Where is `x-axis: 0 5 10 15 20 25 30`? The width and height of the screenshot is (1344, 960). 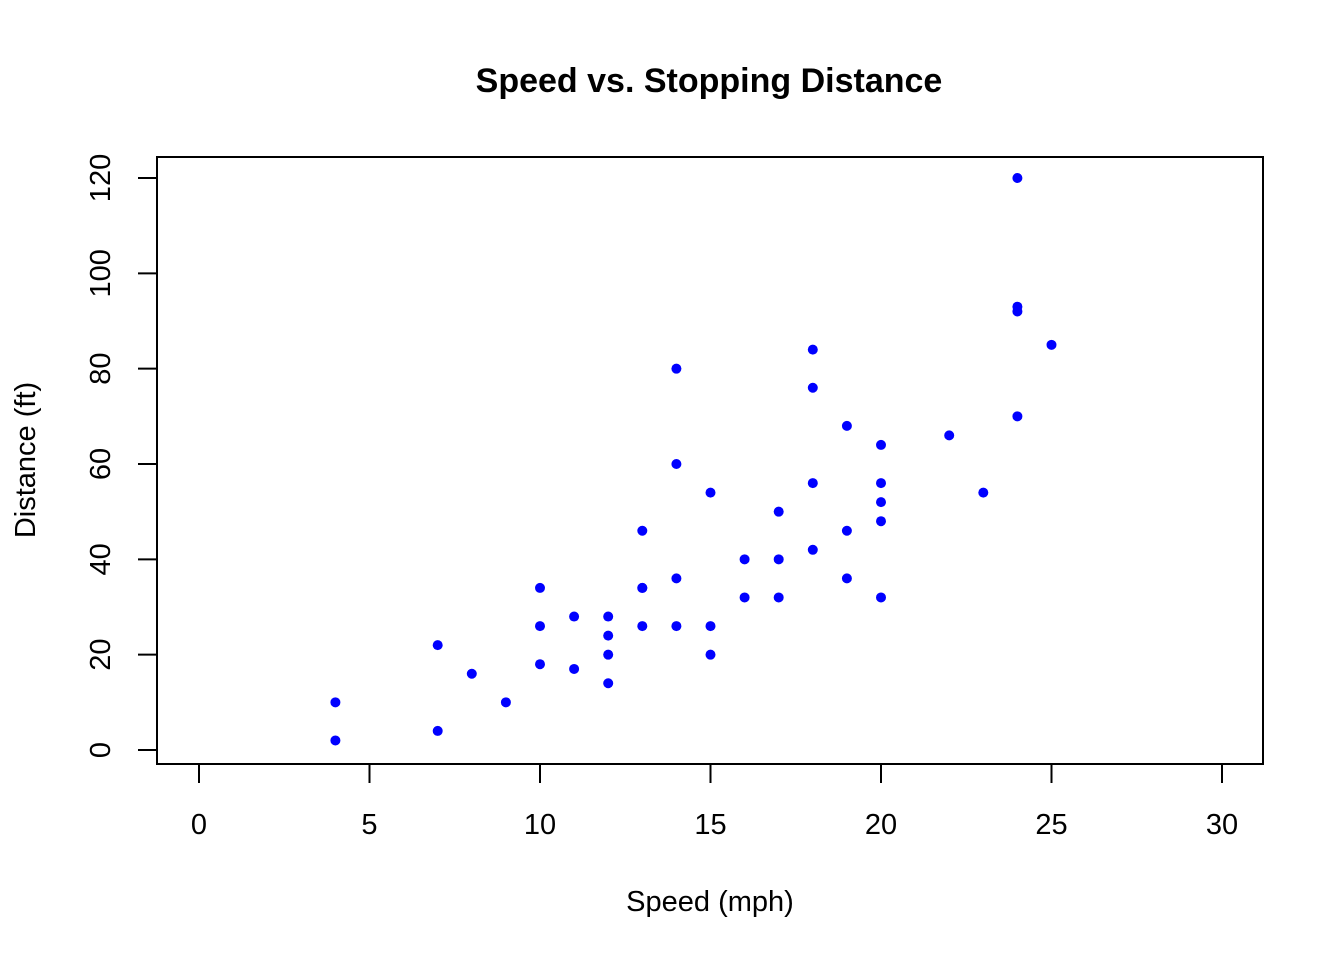 x-axis: 0 5 10 15 20 25 30 is located at coordinates (714, 802).